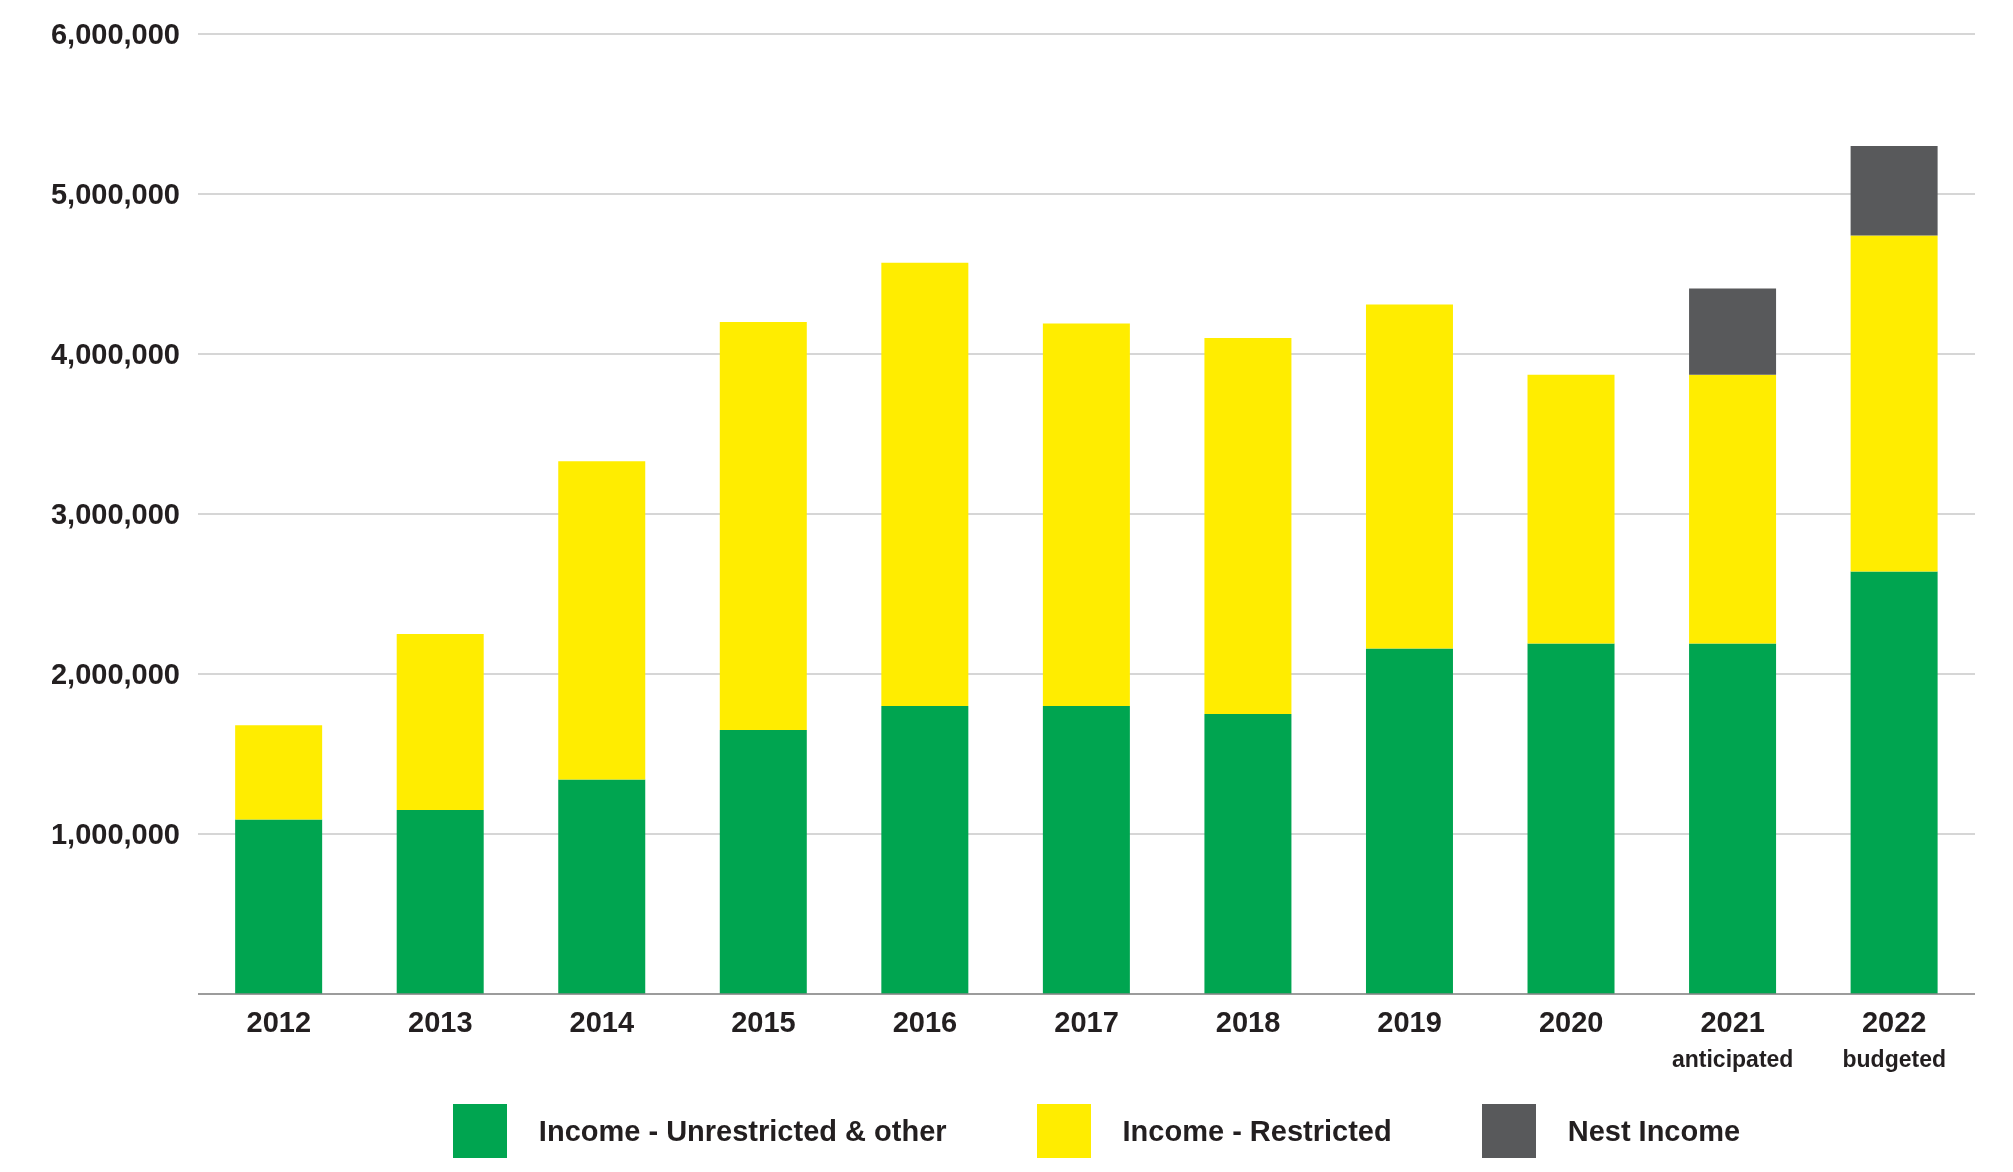 The height and width of the screenshot is (1172, 2013). What do you see at coordinates (763, 1022) in the screenshot?
I see `x-tick-label: 2015` at bounding box center [763, 1022].